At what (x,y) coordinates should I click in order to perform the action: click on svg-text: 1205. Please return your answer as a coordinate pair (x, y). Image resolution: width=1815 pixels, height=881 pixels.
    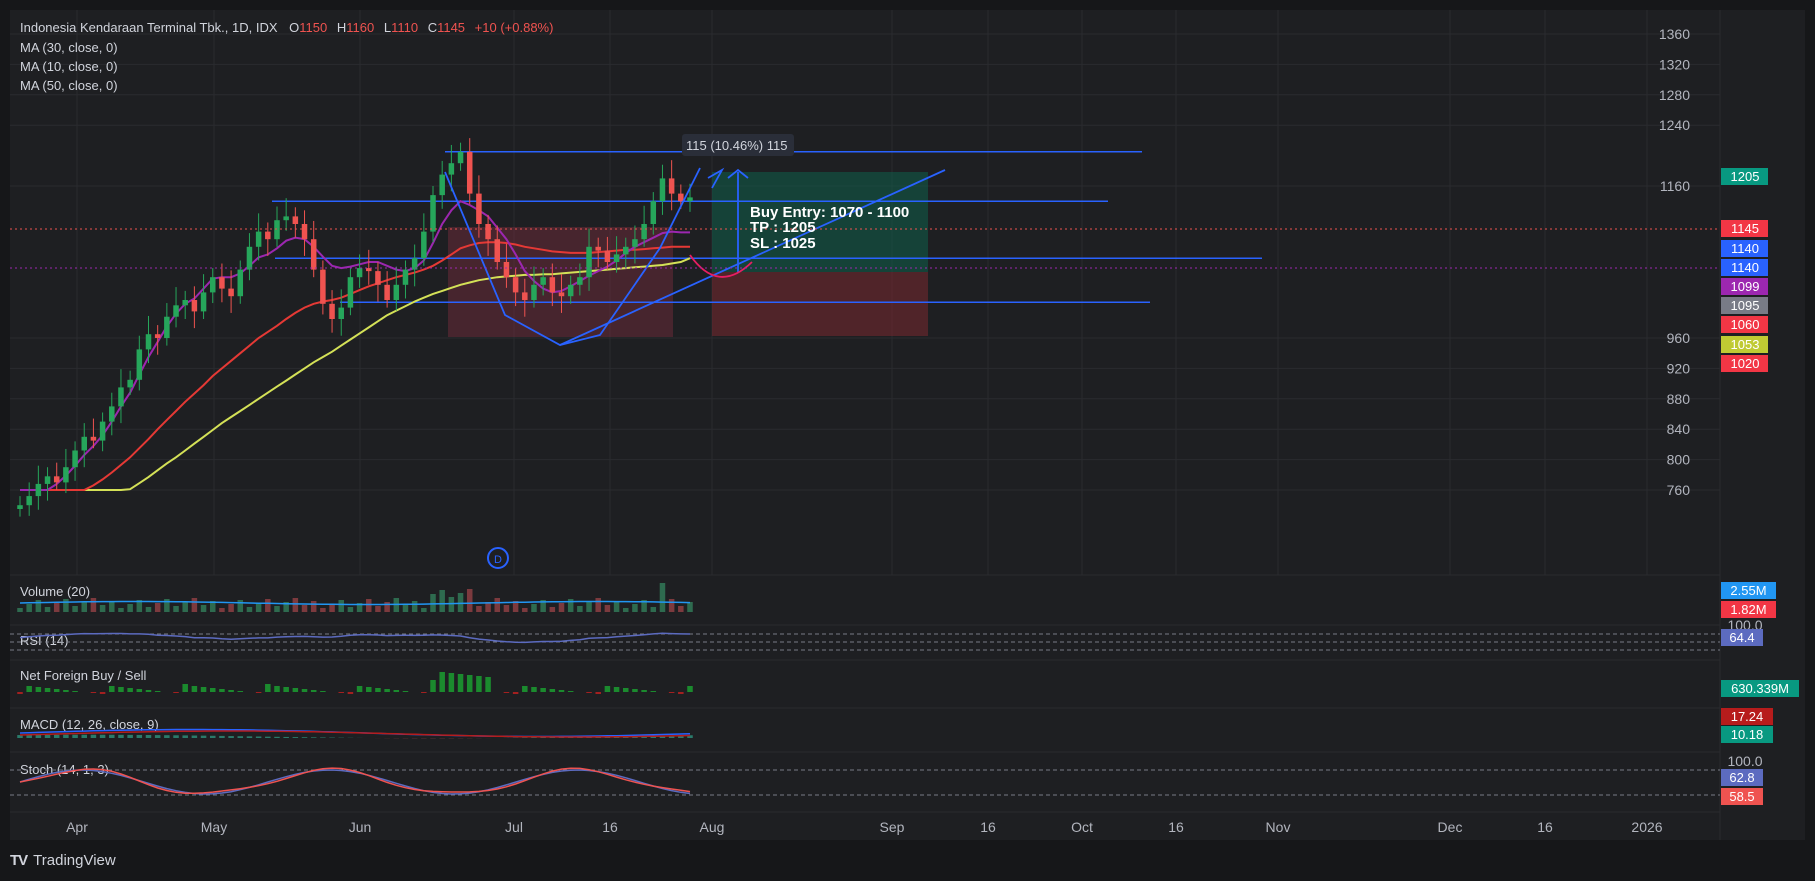
    Looking at the image, I should click on (1745, 176).